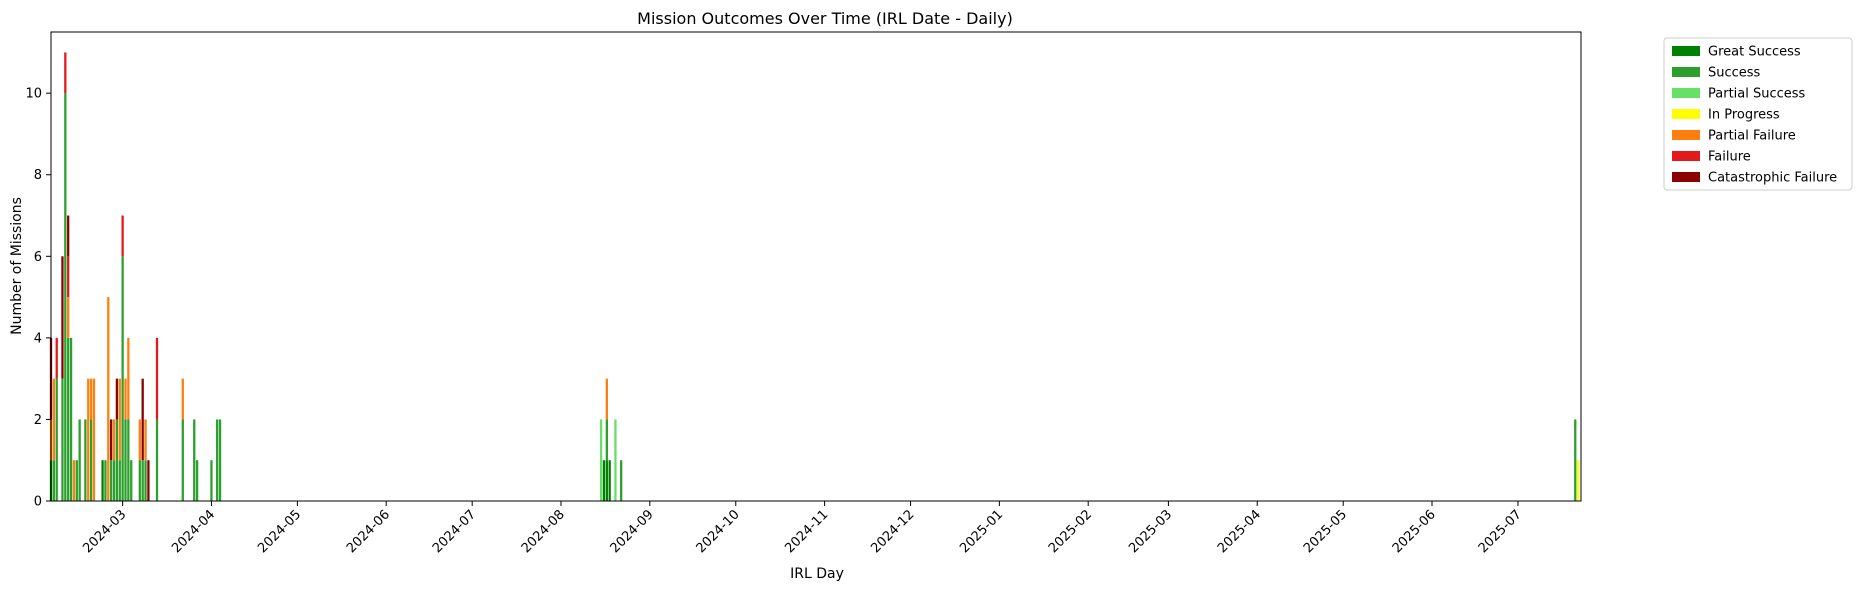 The height and width of the screenshot is (590, 1861). Describe the element at coordinates (1772, 178) in the screenshot. I see `legend-label: Catastrophic Failure` at that location.